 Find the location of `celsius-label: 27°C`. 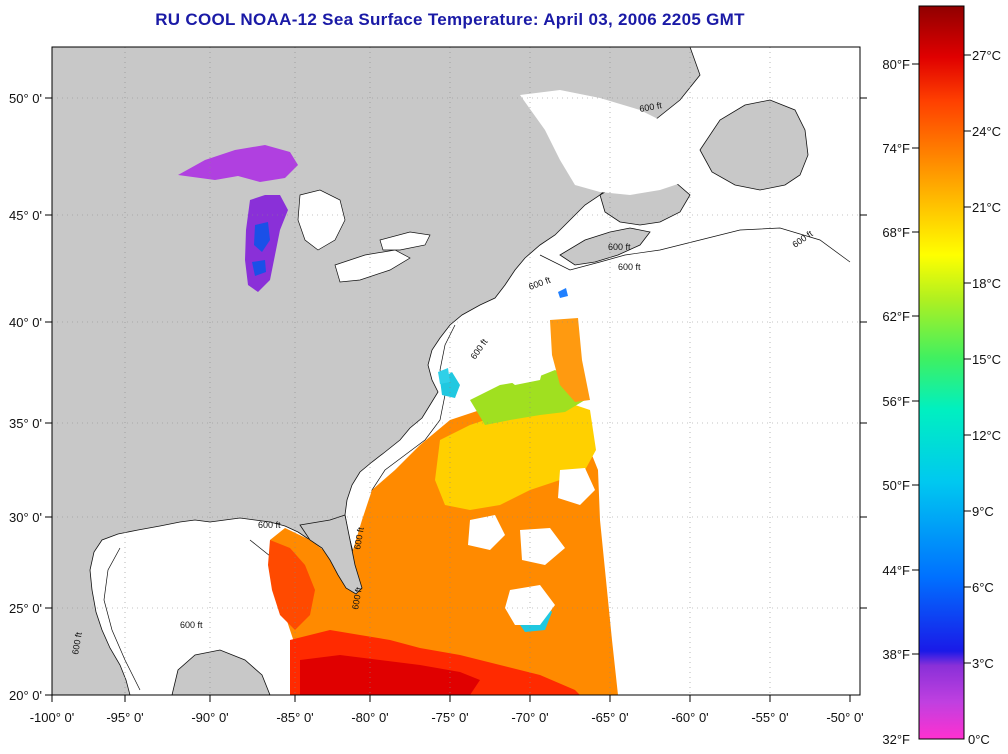

celsius-label: 27°C is located at coordinates (986, 55).